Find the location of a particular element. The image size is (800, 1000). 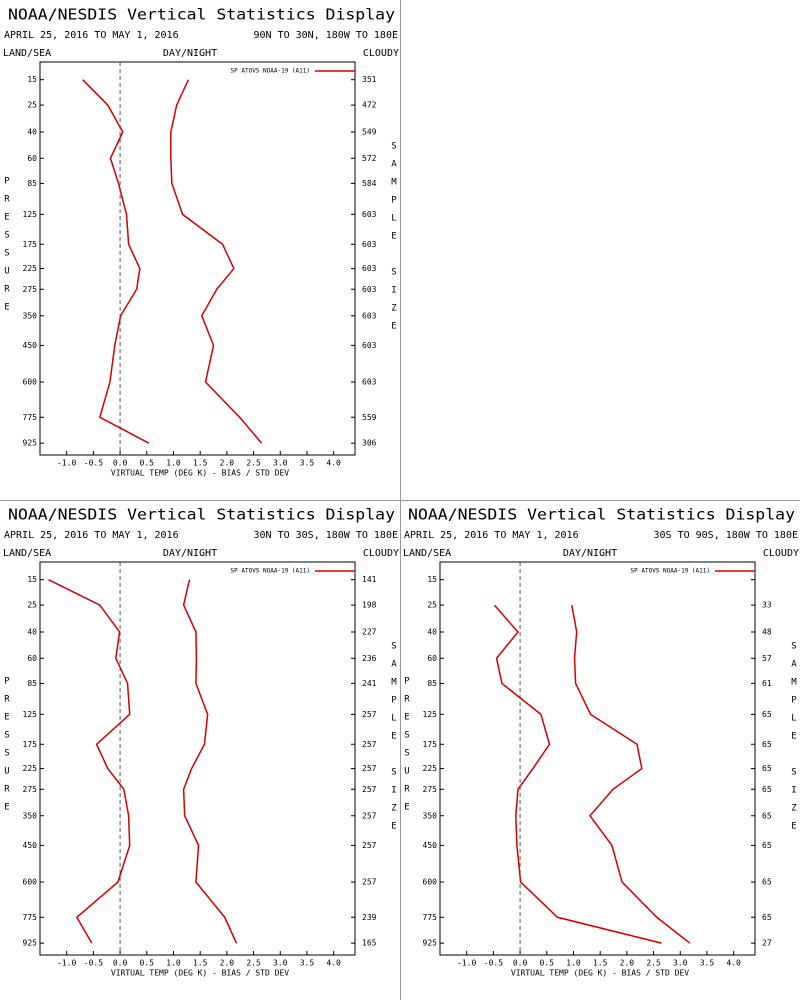

sample-size: 141 is located at coordinates (369, 579).